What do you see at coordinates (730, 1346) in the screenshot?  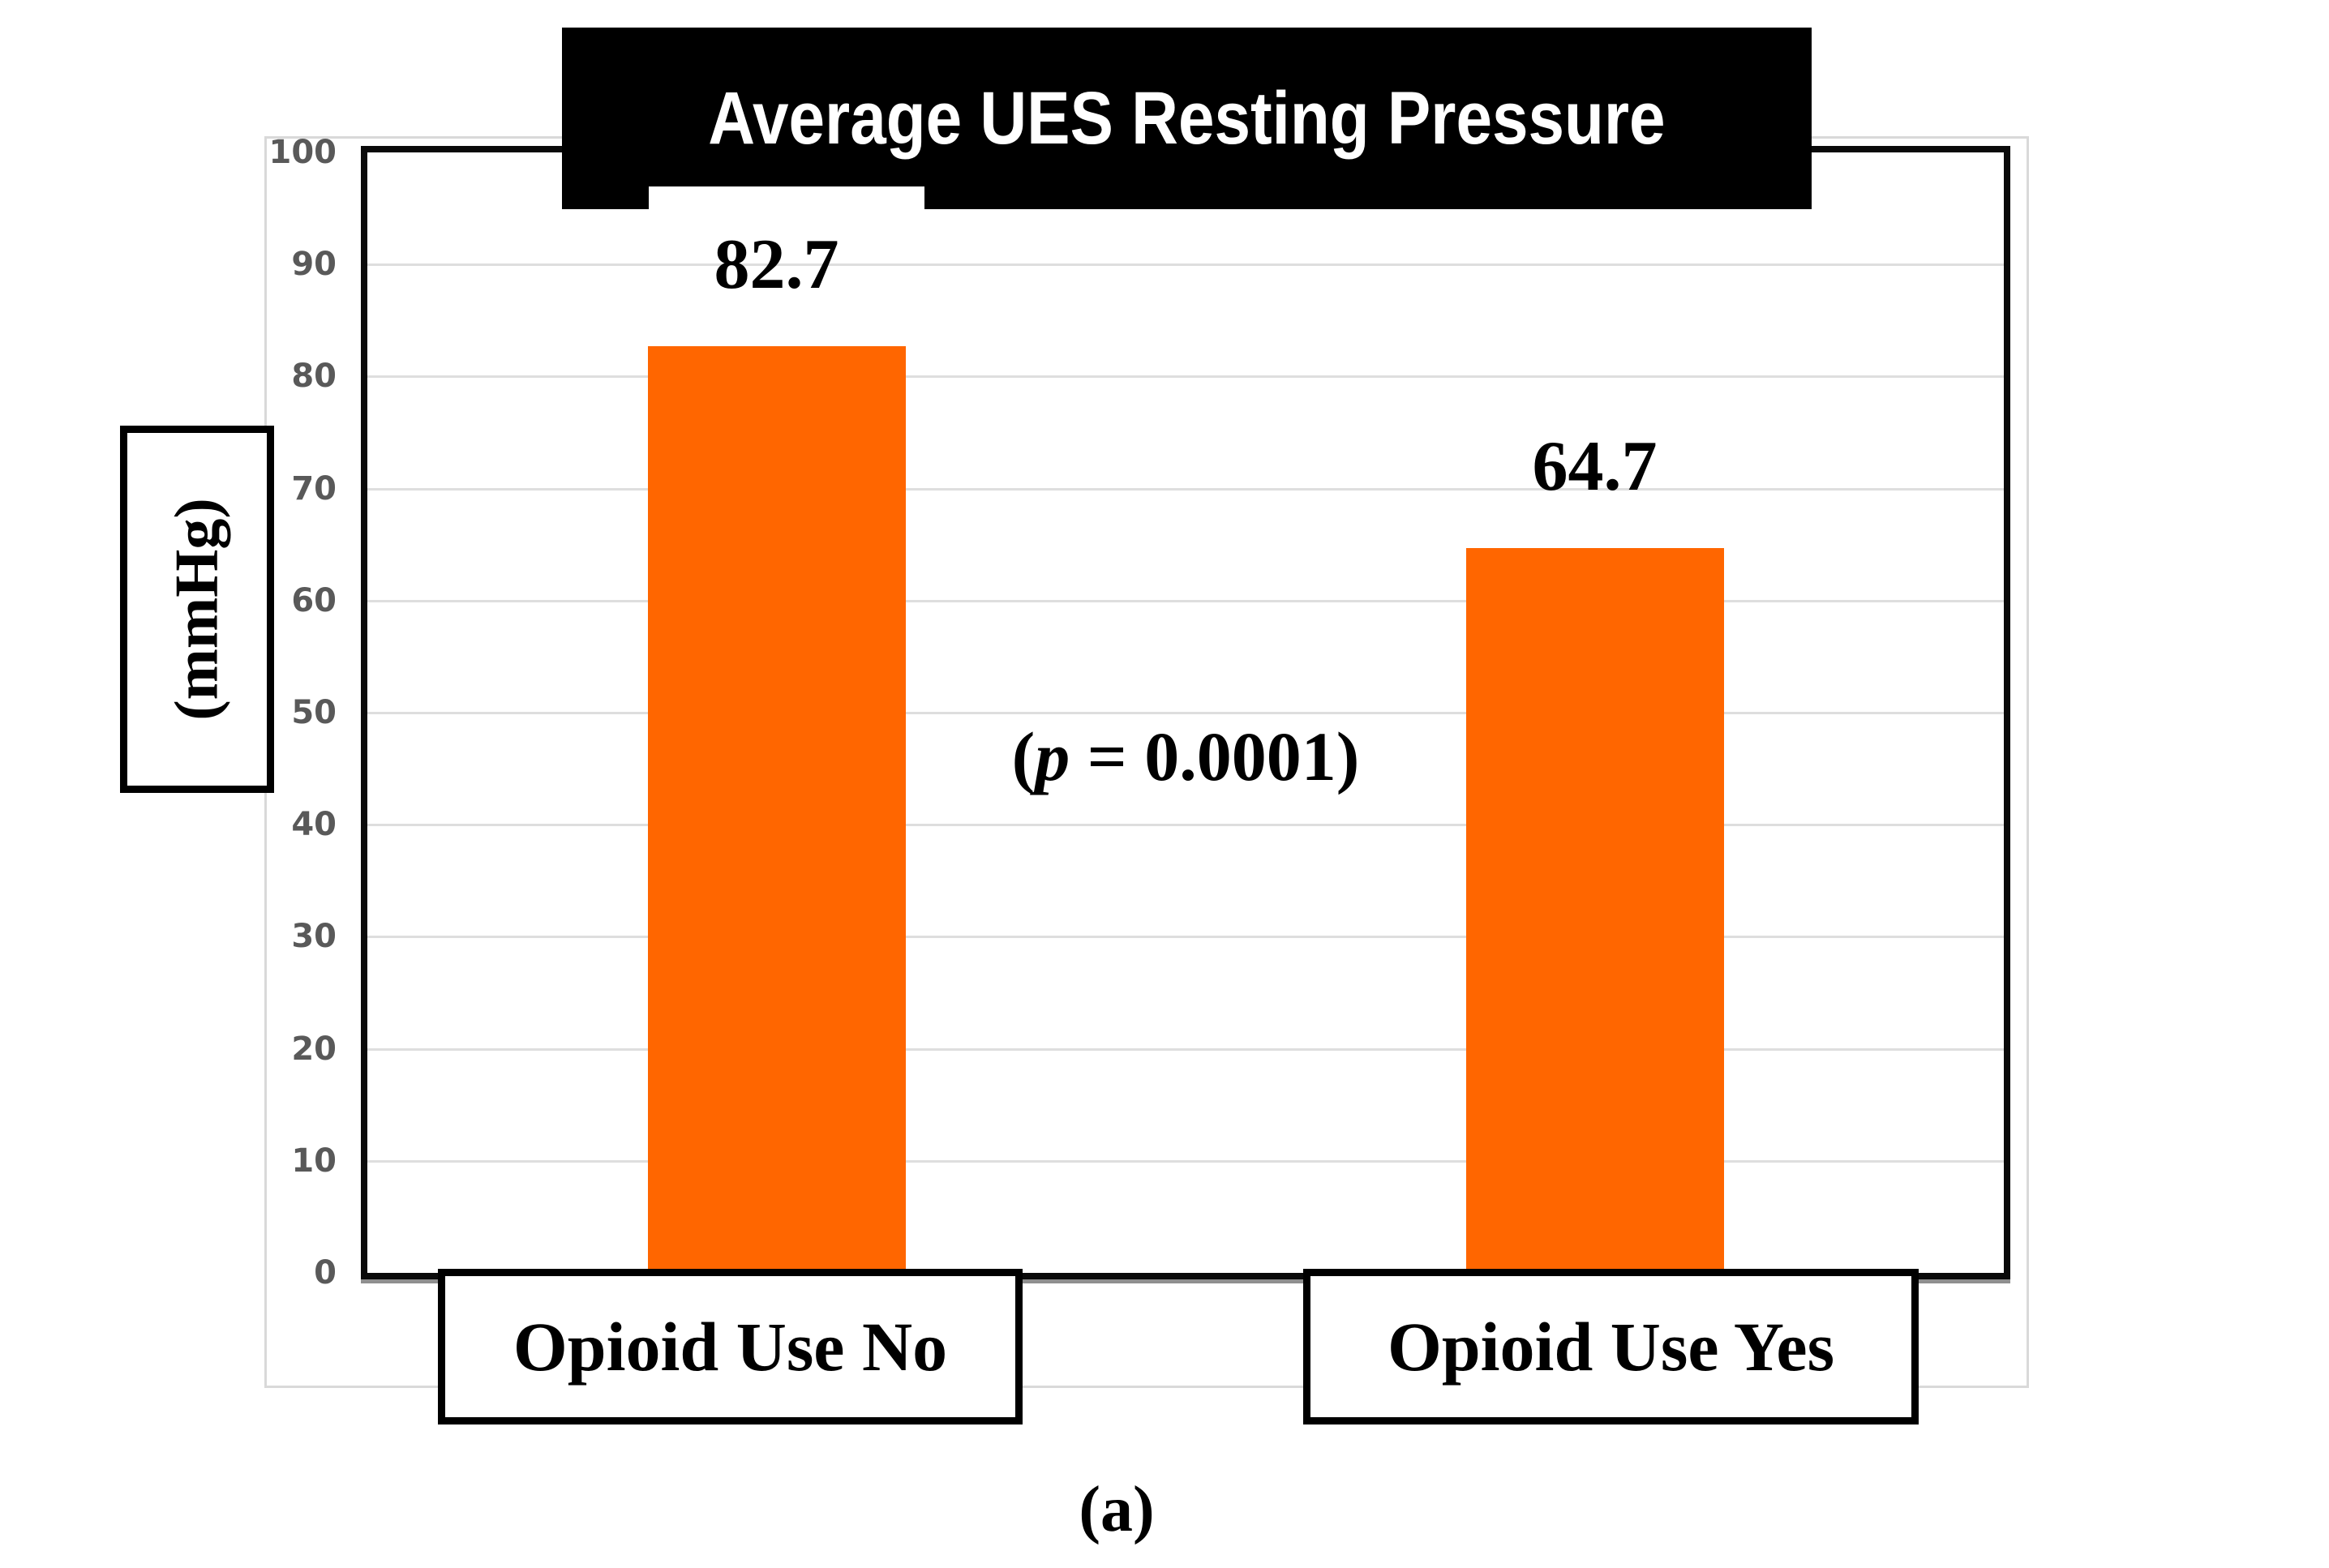 I see `category-label-box: Opioid Use No` at bounding box center [730, 1346].